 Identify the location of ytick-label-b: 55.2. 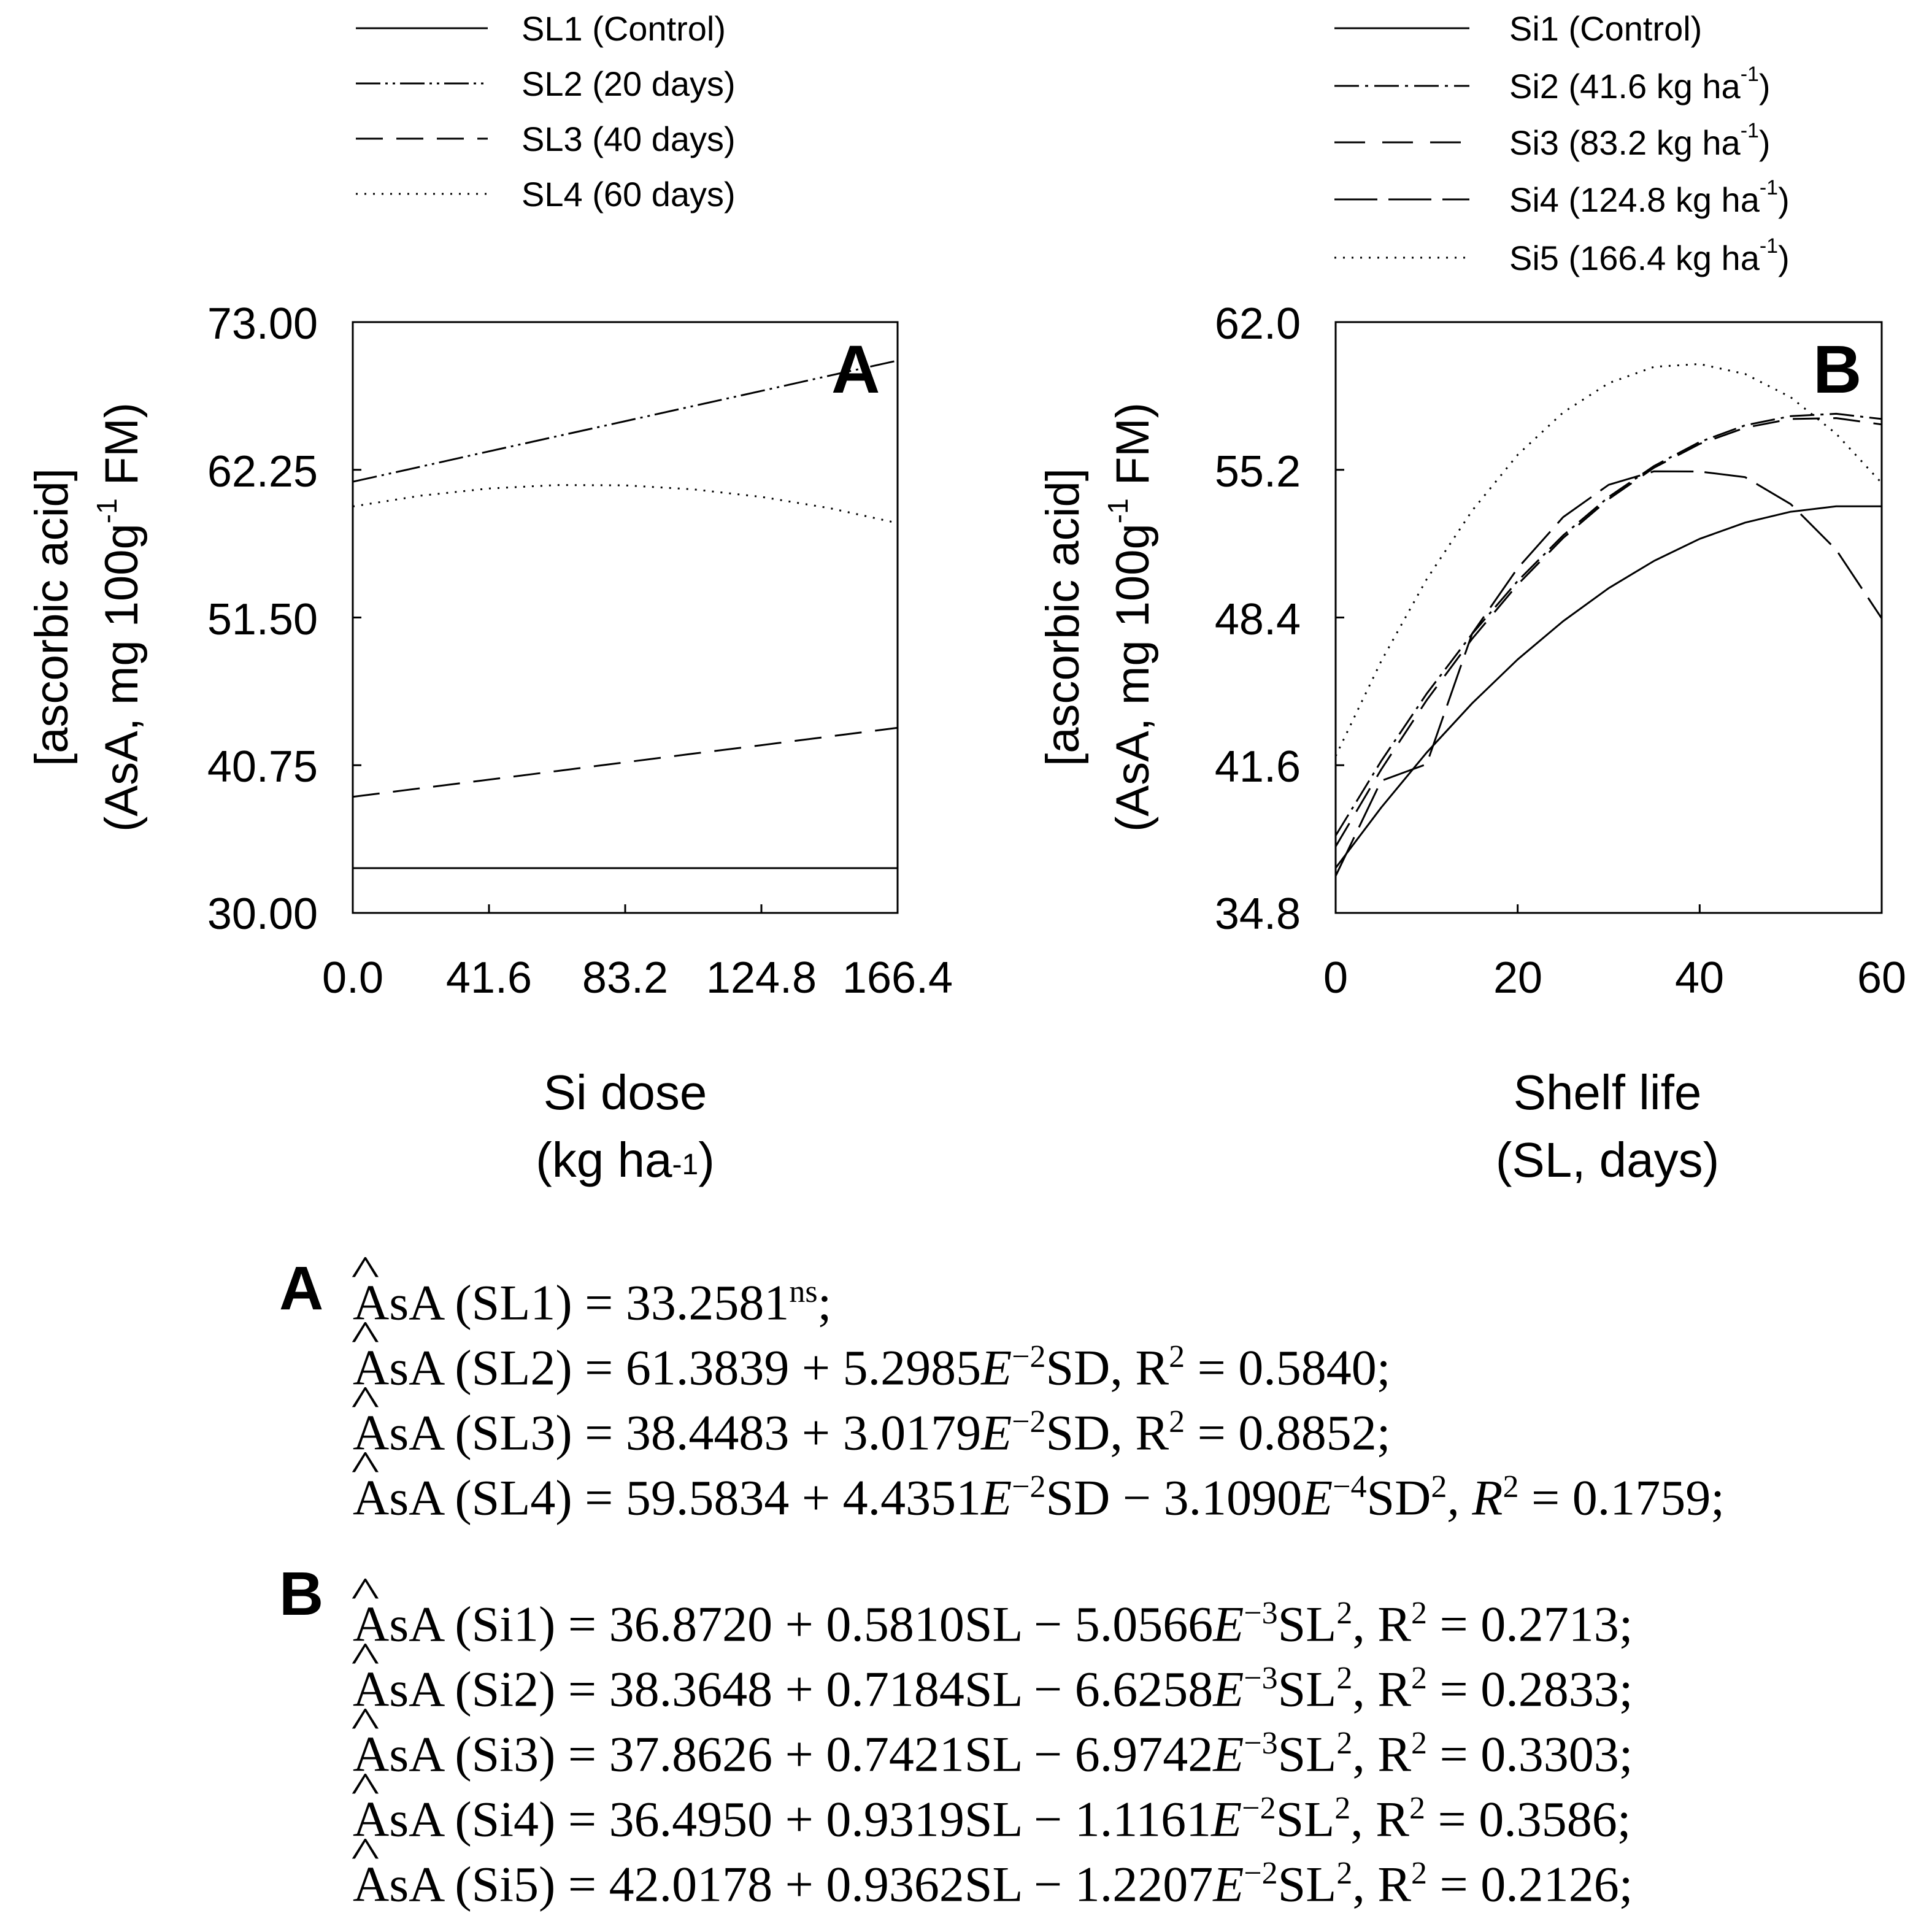
(1258, 471).